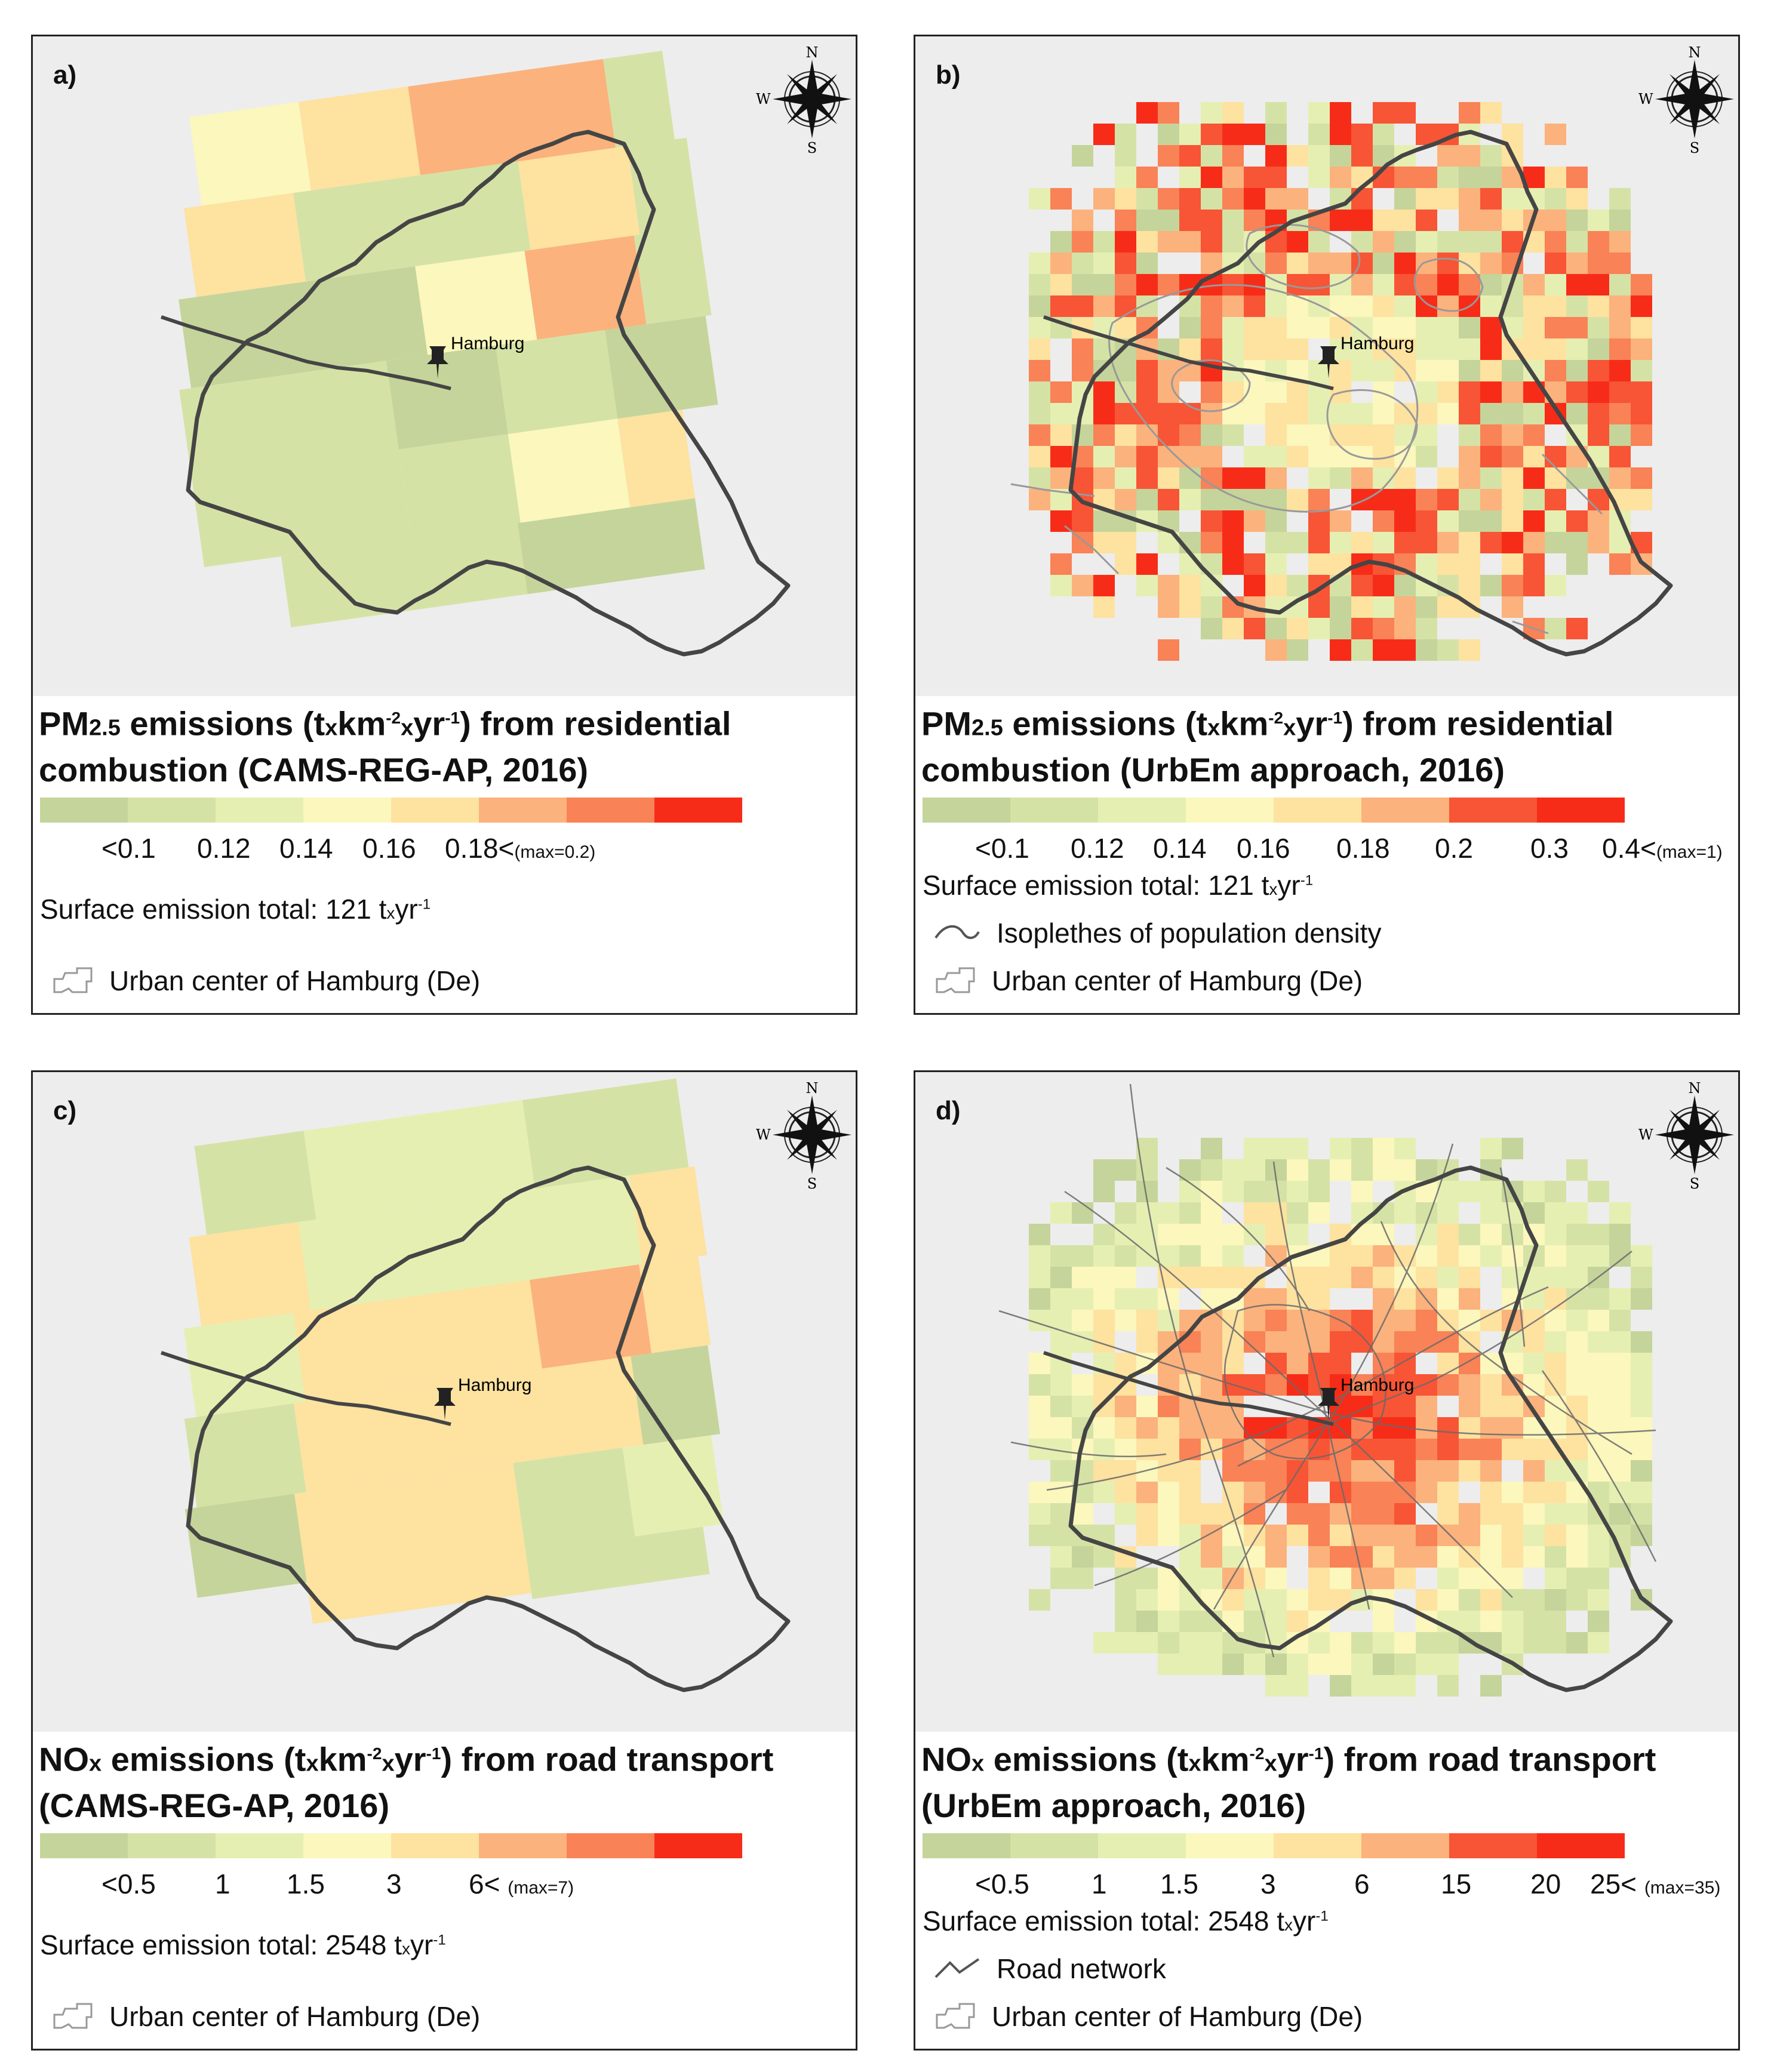 The width and height of the screenshot is (1774, 2072). Describe the element at coordinates (453, 1351) in the screenshot. I see `coarse-grid-c` at that location.